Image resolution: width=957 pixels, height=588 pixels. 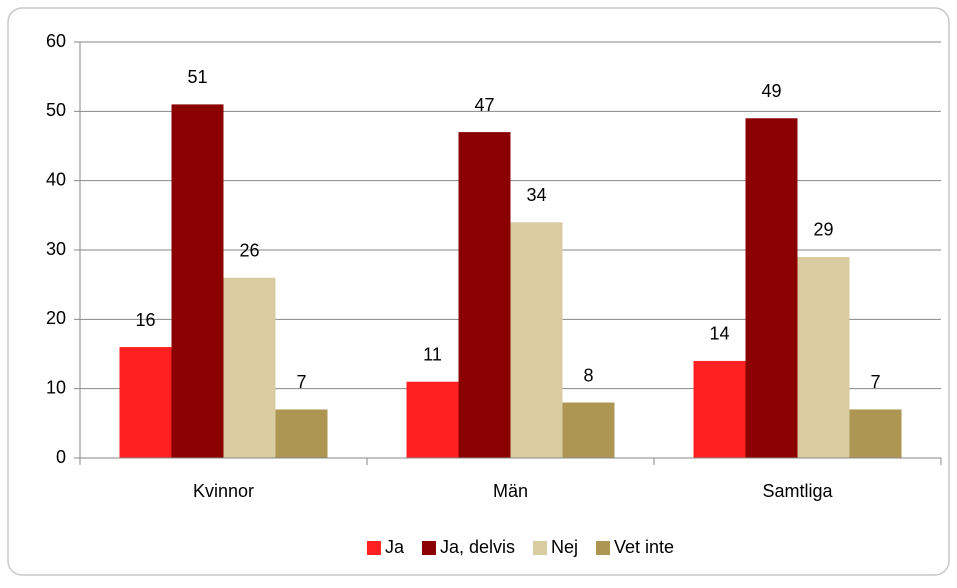 What do you see at coordinates (61, 457) in the screenshot?
I see `y-tick-label: 0` at bounding box center [61, 457].